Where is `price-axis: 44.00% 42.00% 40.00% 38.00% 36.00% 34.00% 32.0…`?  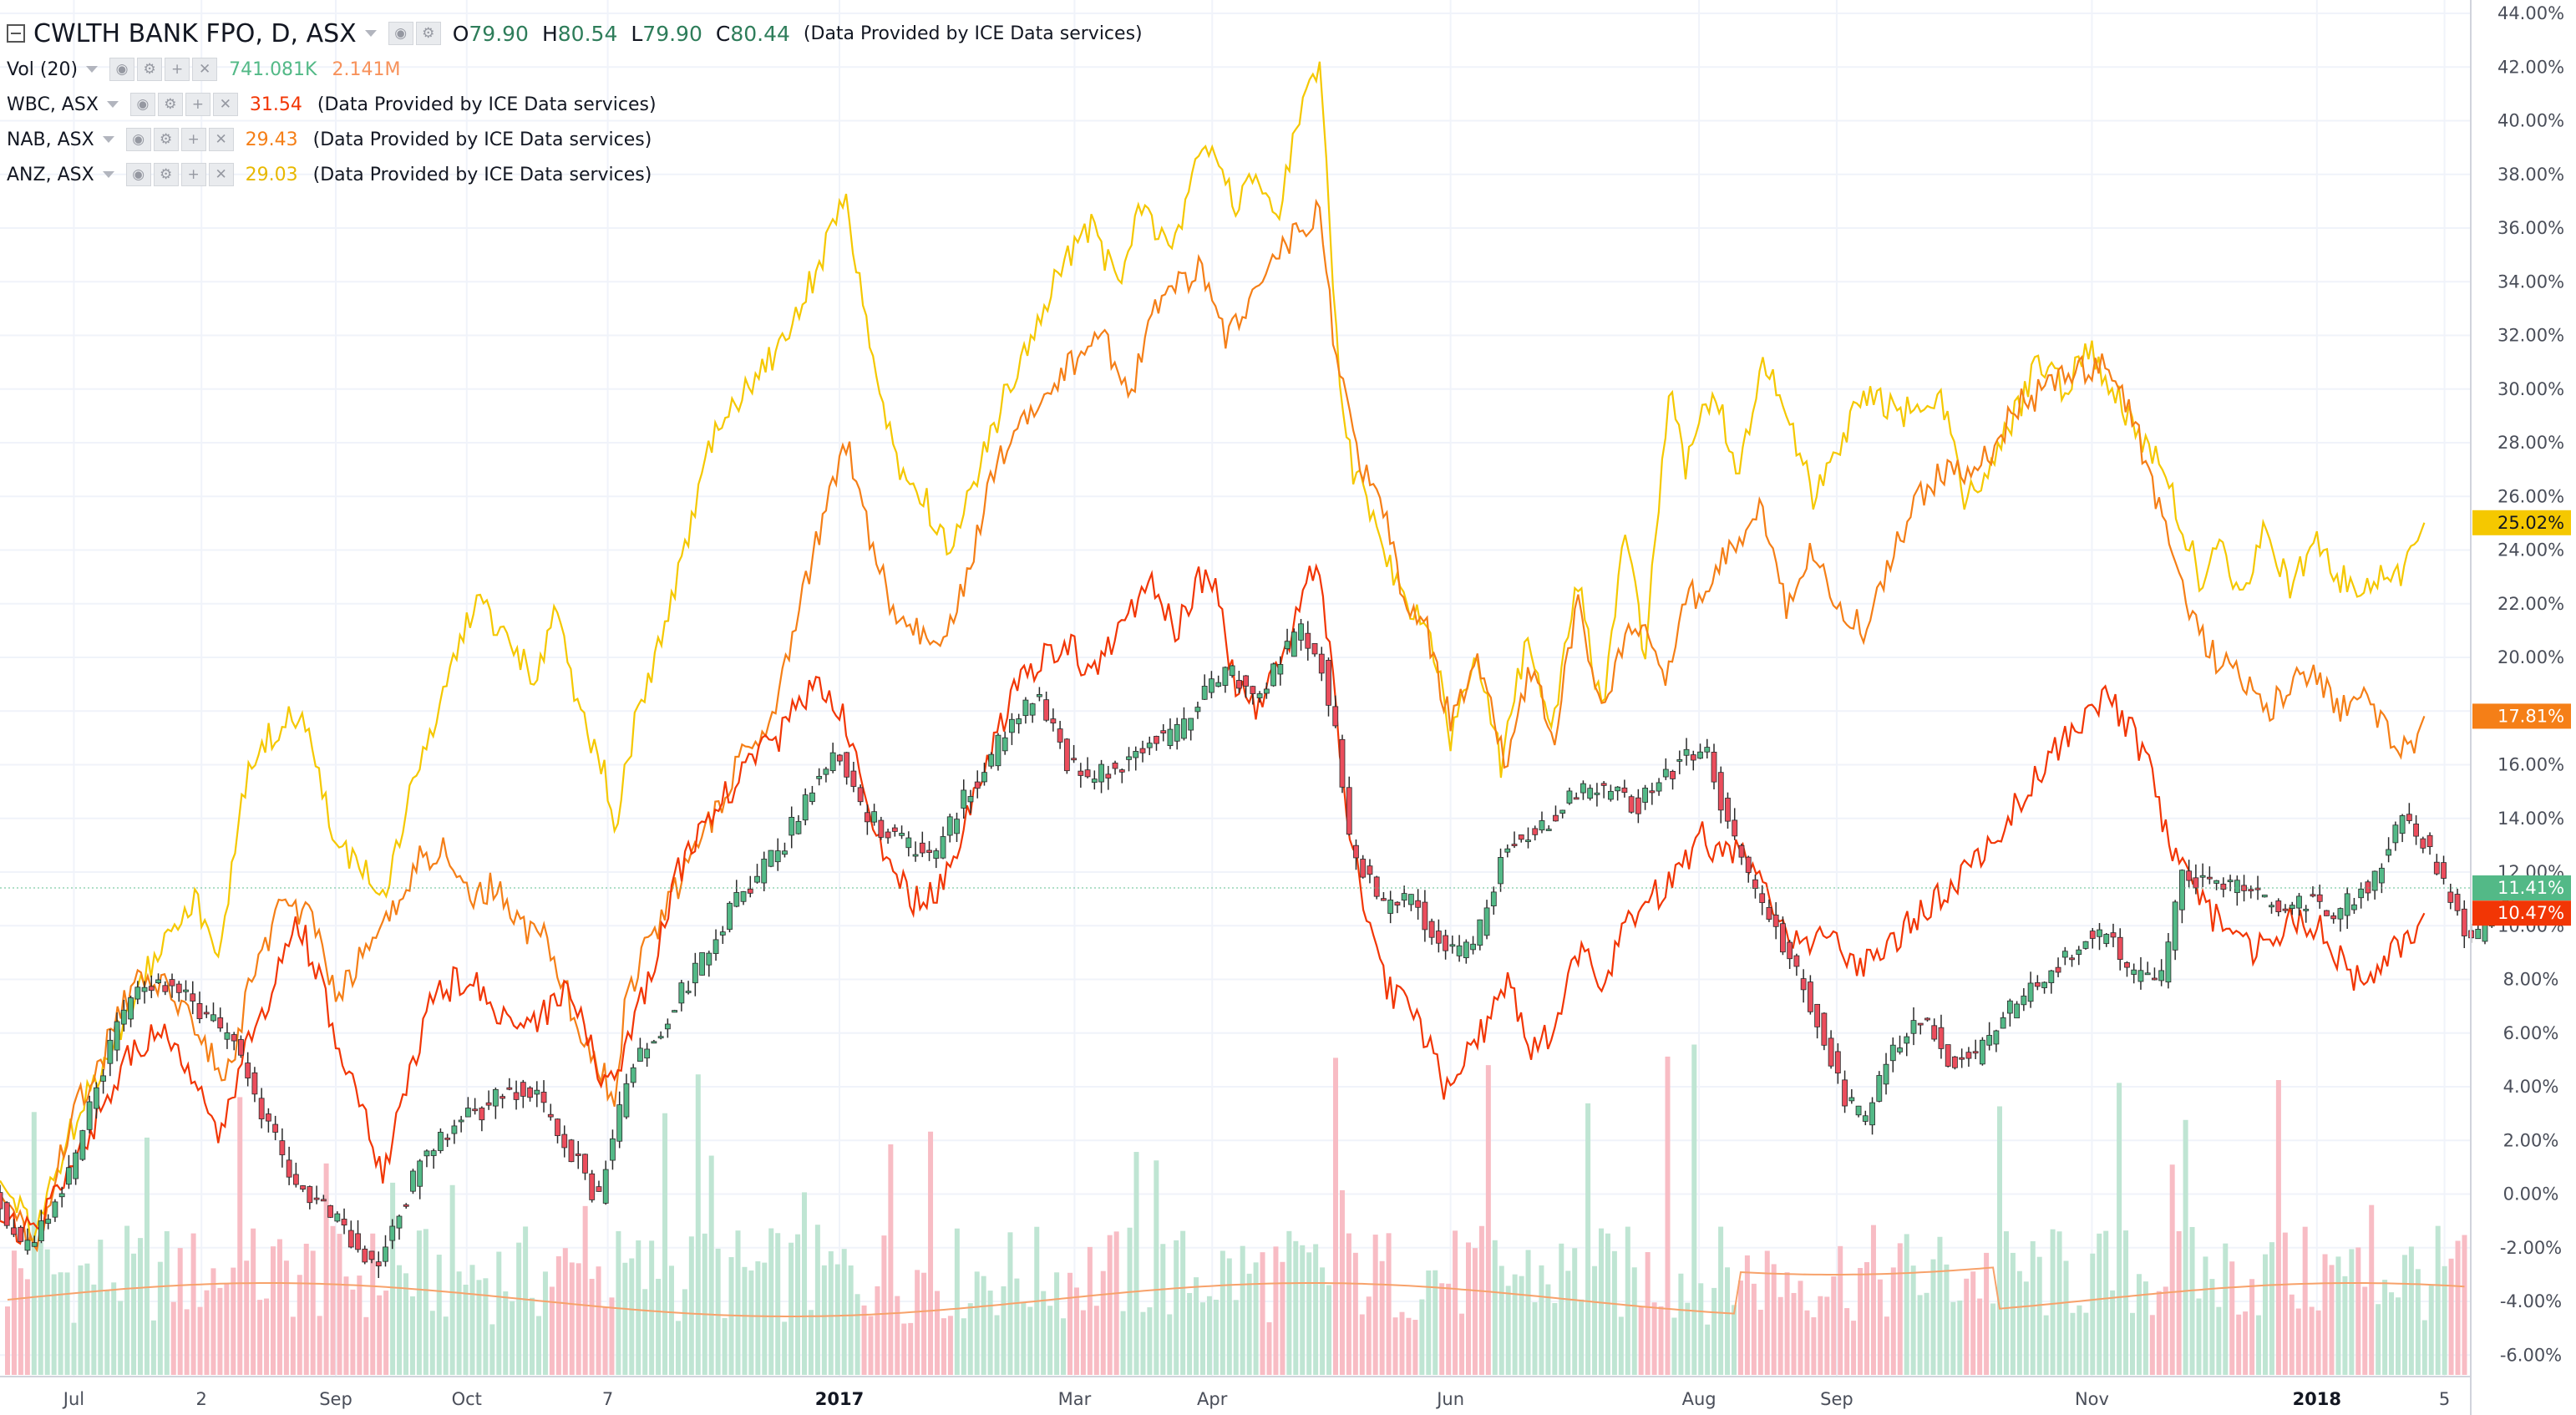 price-axis: 44.00% 42.00% 40.00% 38.00% 36.00% 34.00% 32.0… is located at coordinates (2530, 684).